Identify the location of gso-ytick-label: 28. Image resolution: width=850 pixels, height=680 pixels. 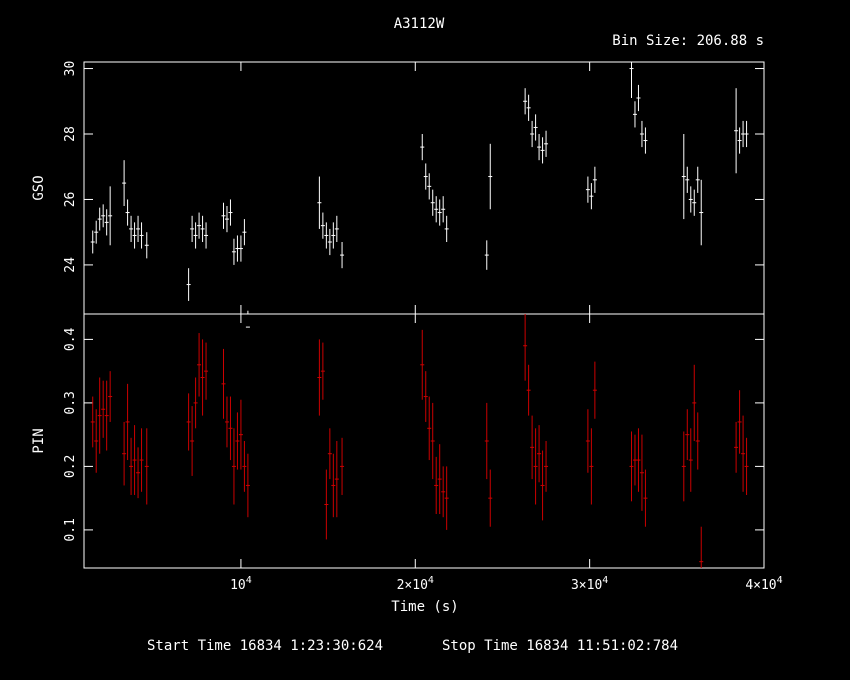
(70, 134).